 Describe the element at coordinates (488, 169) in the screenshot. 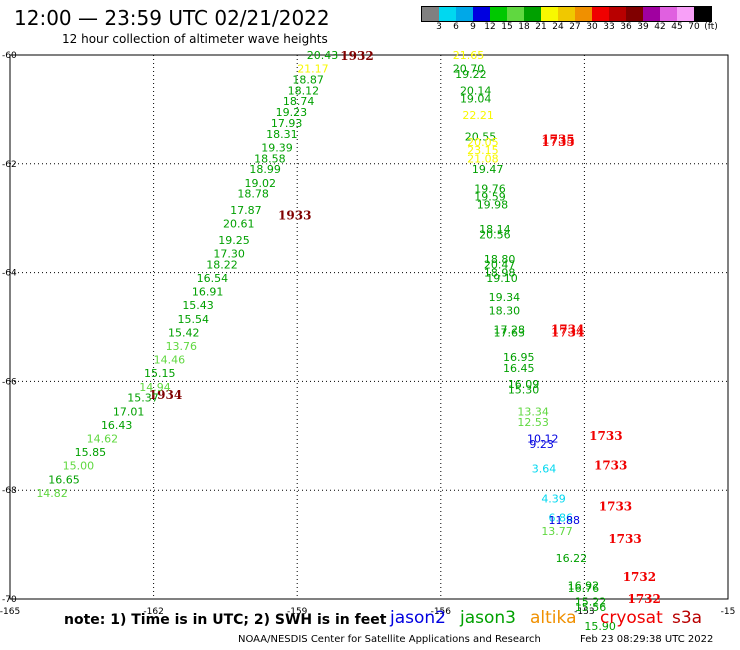

I see `swh-label: 19.47` at that location.